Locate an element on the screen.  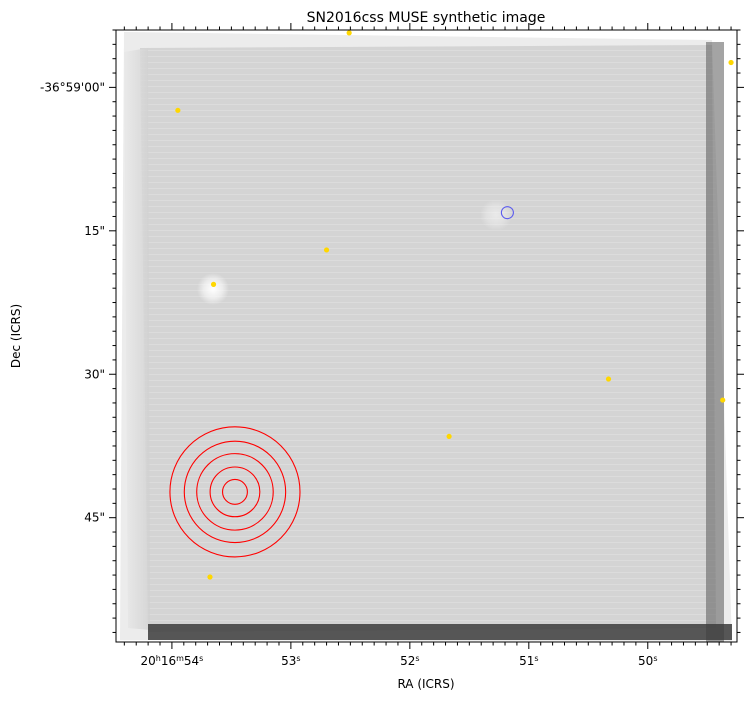
x-tick-unit: h is located at coordinates (158, 658).